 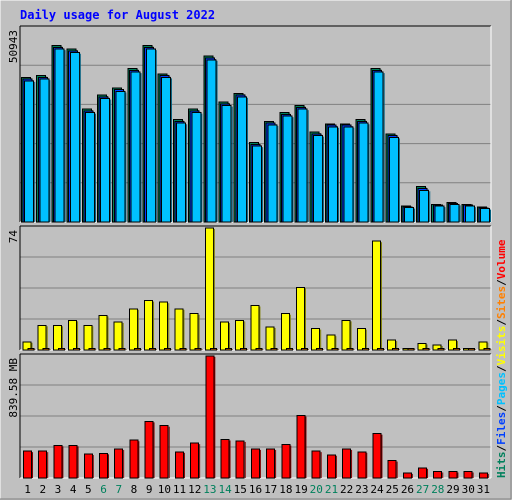 What do you see at coordinates (209, 489) in the screenshot?
I see `x-tick-label-day-13: 13` at bounding box center [209, 489].